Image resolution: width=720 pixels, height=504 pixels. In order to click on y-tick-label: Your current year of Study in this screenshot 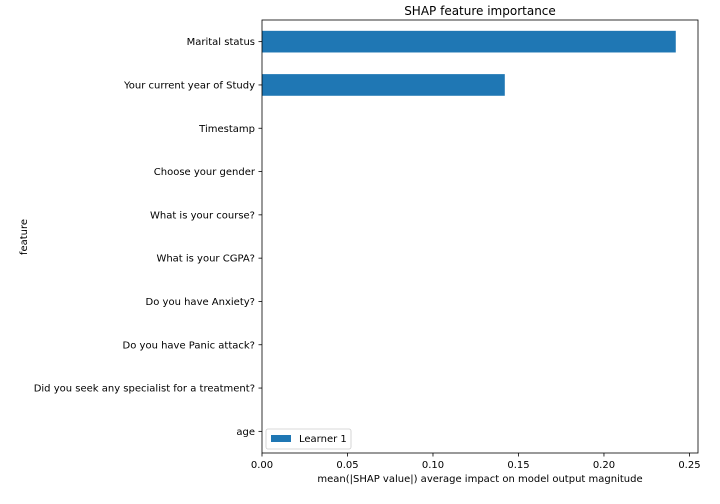, I will do `click(189, 85)`.